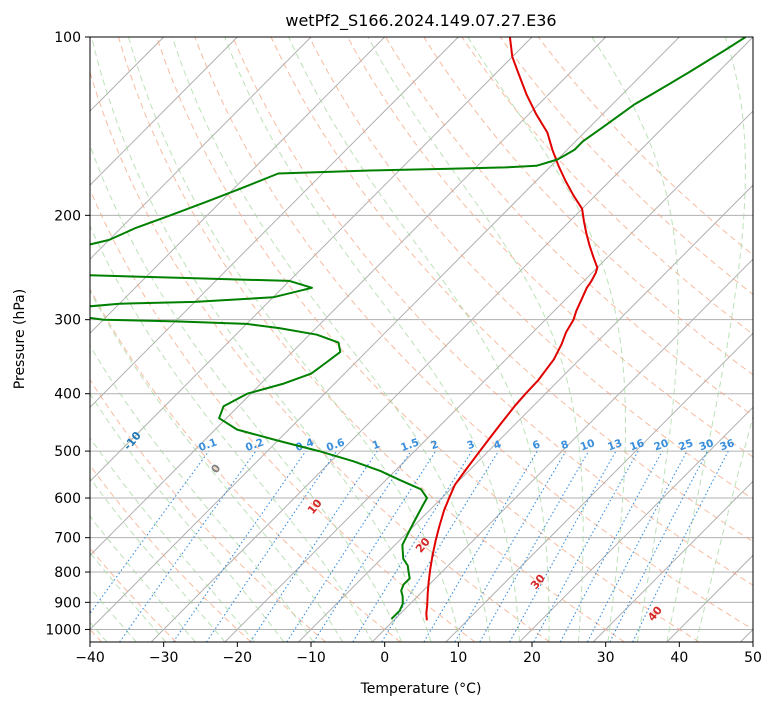  Describe the element at coordinates (655, 613) in the screenshot. I see `dry-adiabat-label: 40` at that location.